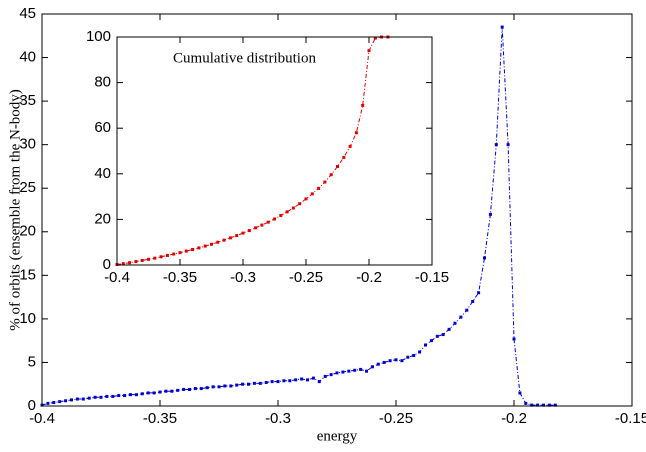  What do you see at coordinates (27, 100) in the screenshot?
I see `y-tick-label: 35` at bounding box center [27, 100].